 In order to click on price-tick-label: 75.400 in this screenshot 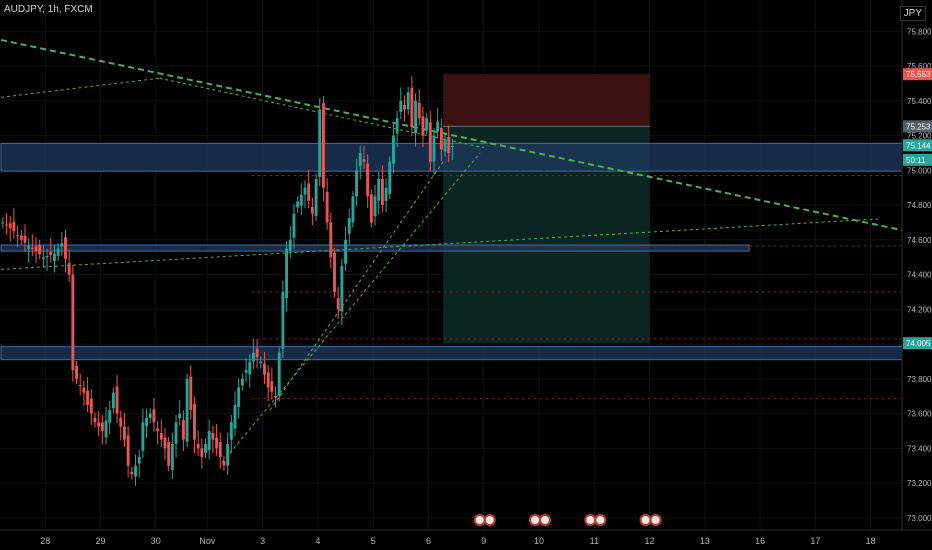, I will do `click(919, 101)`.